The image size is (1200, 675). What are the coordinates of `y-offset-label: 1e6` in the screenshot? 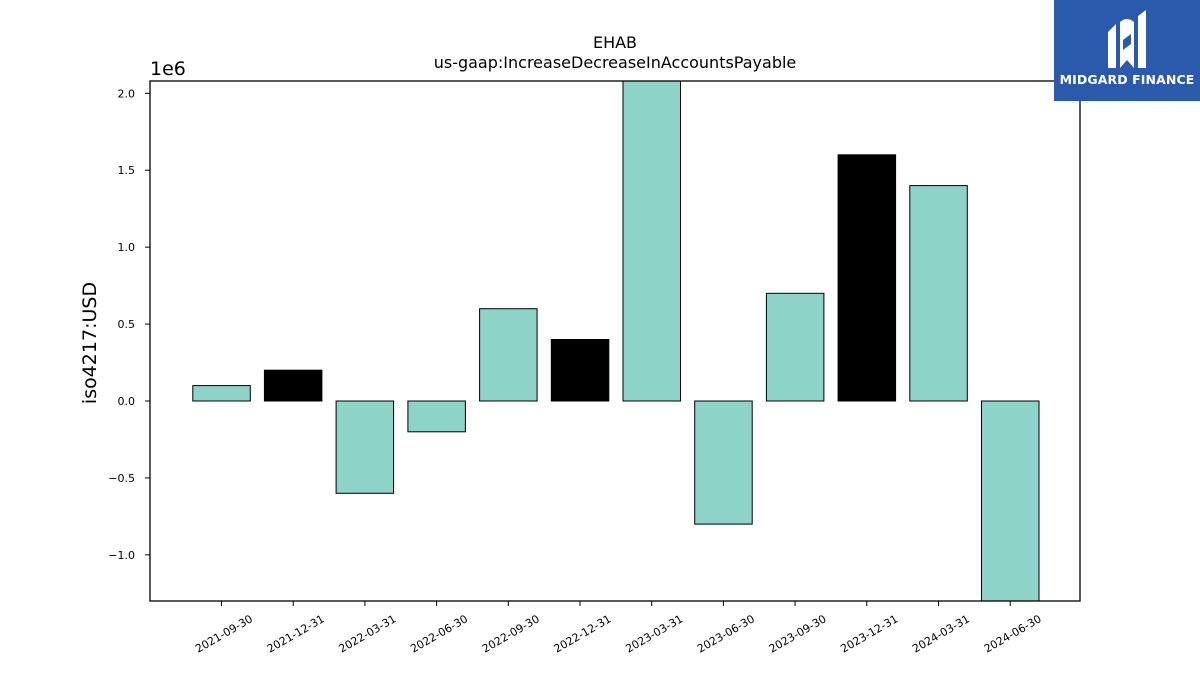 It's located at (168, 69).